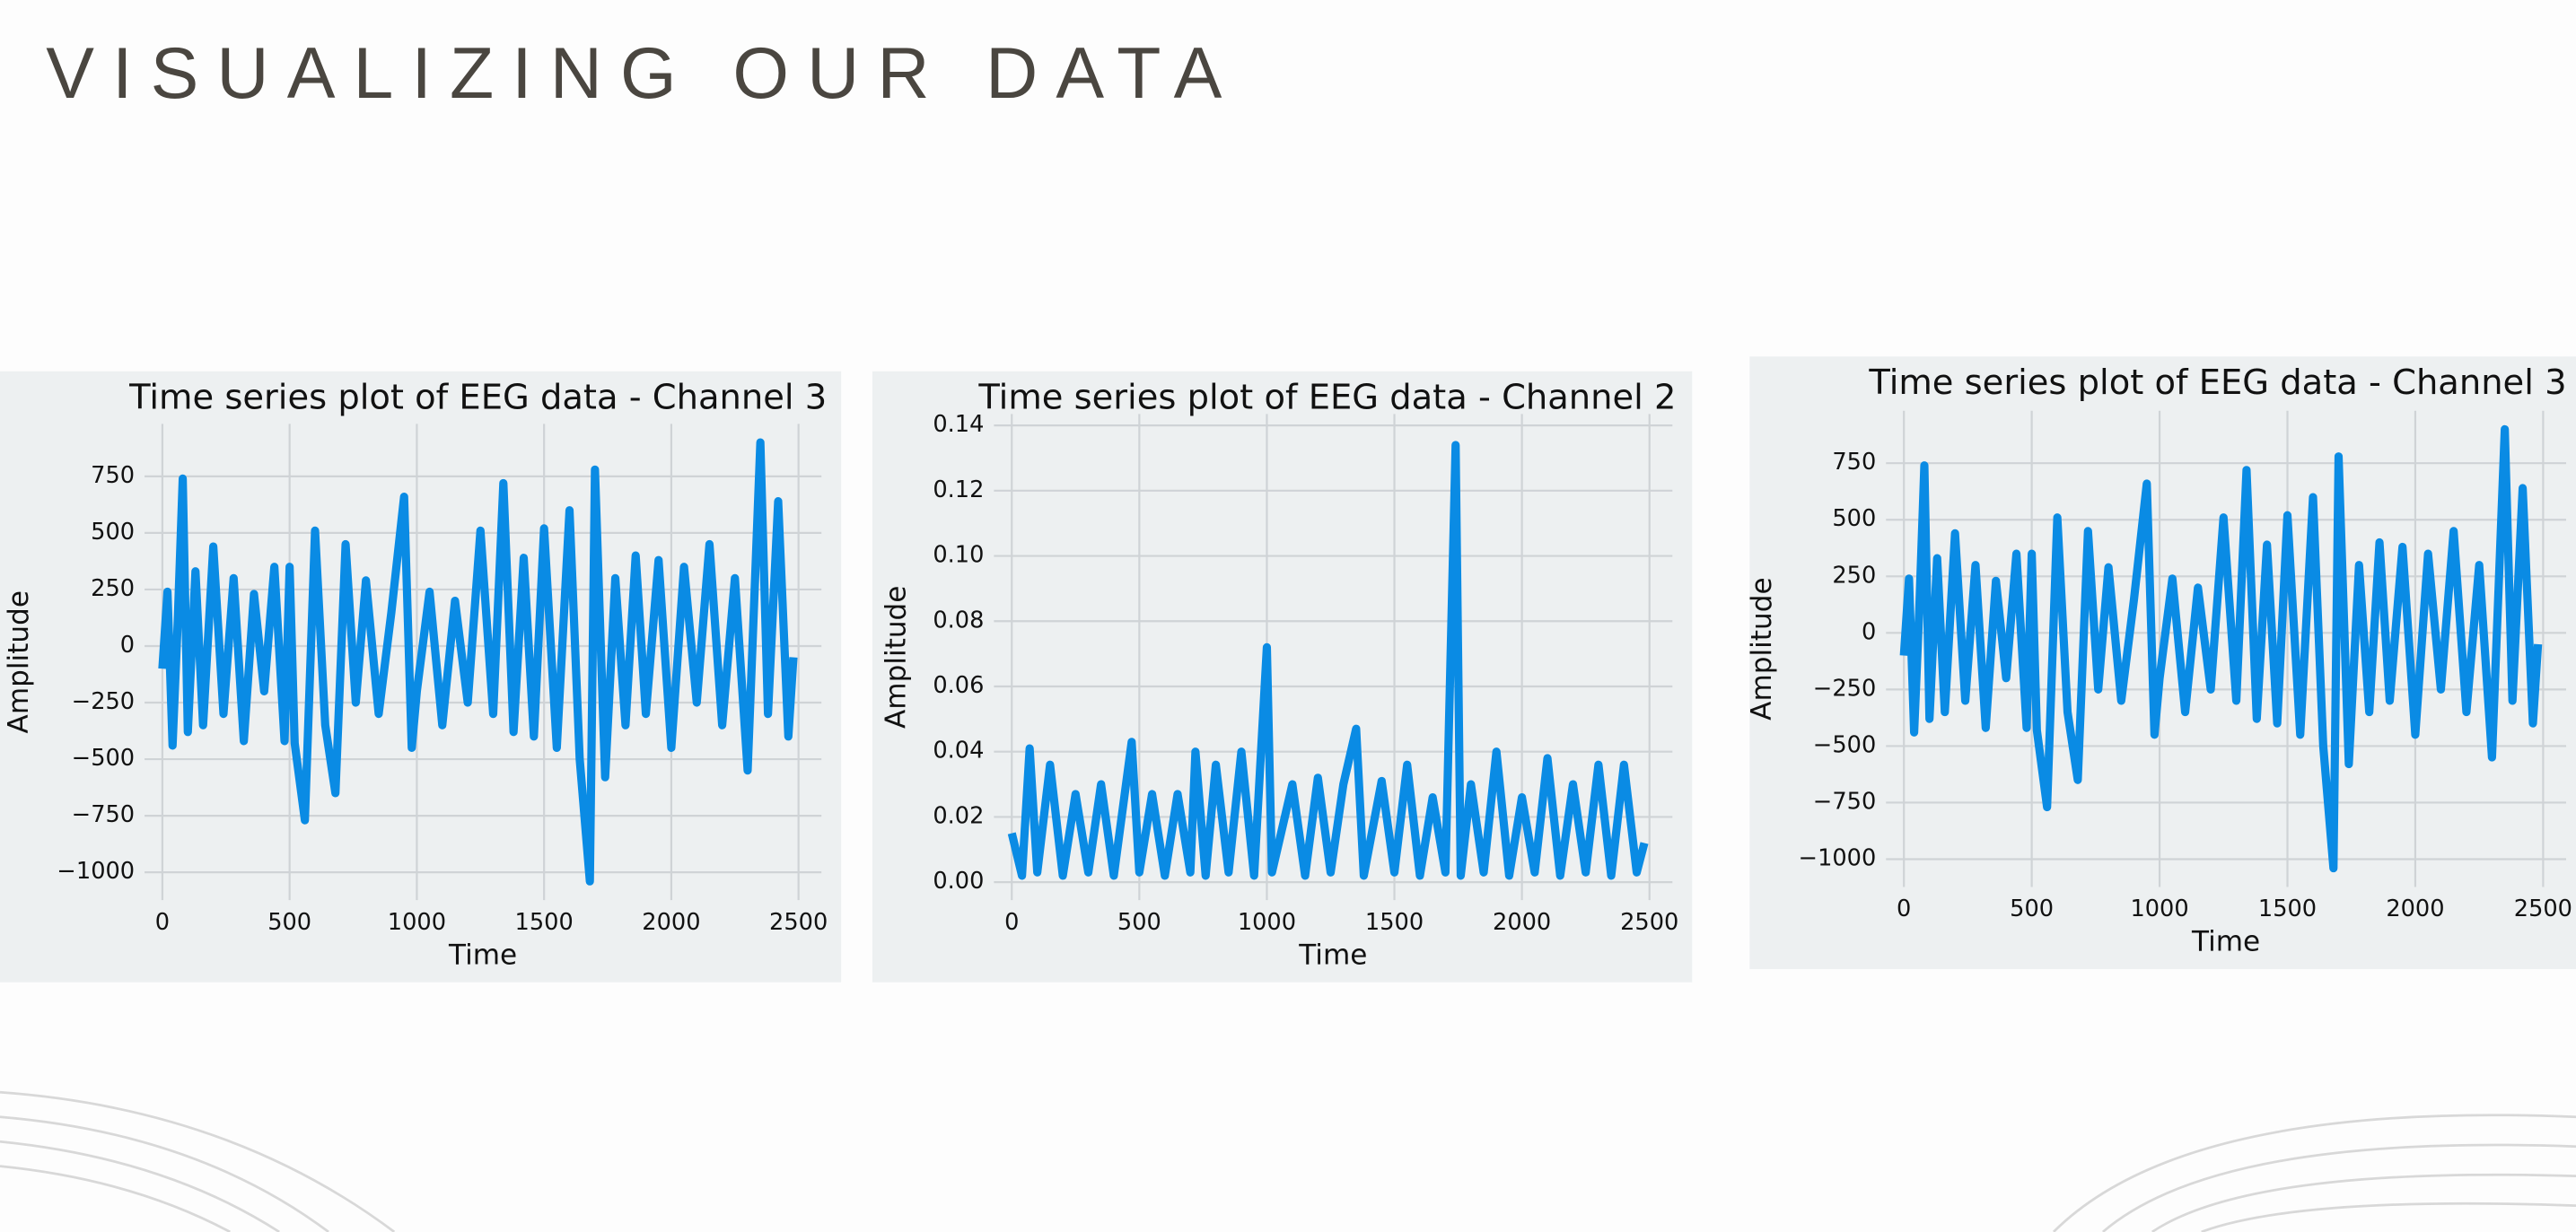 The width and height of the screenshot is (2576, 1232). What do you see at coordinates (959, 815) in the screenshot?
I see `y-tick-label: 0.02` at bounding box center [959, 815].